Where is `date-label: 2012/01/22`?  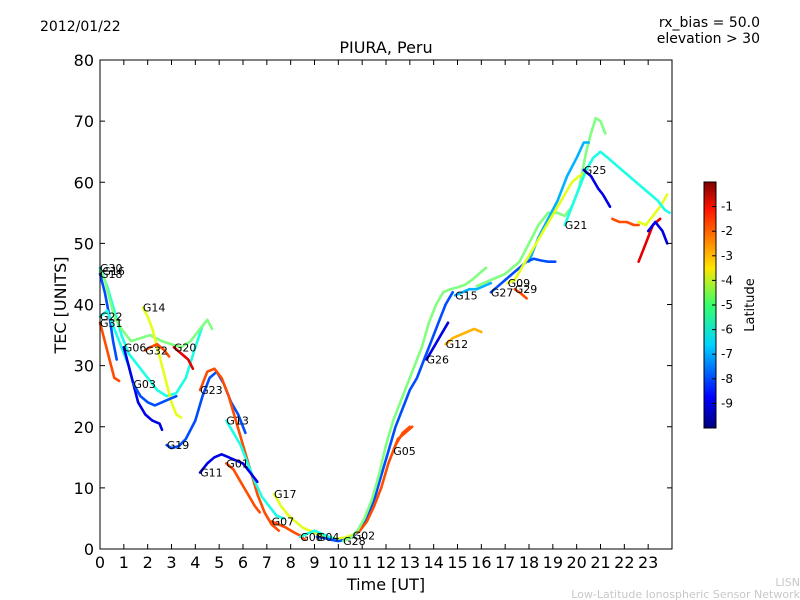 date-label: 2012/01/22 is located at coordinates (80, 27).